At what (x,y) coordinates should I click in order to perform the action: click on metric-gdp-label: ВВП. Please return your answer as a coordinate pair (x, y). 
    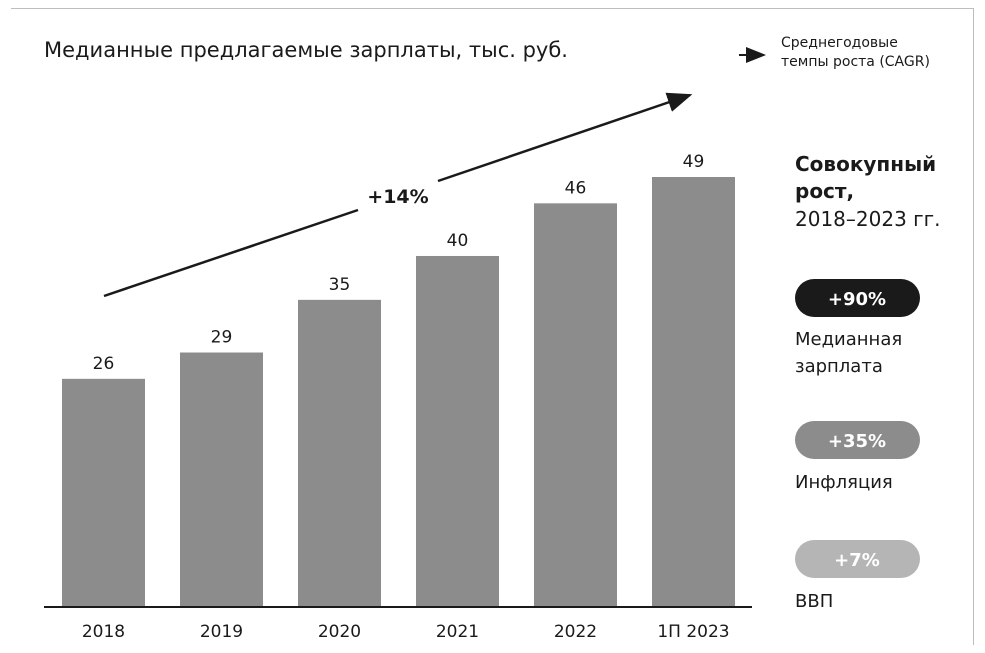
    Looking at the image, I should click on (814, 601).